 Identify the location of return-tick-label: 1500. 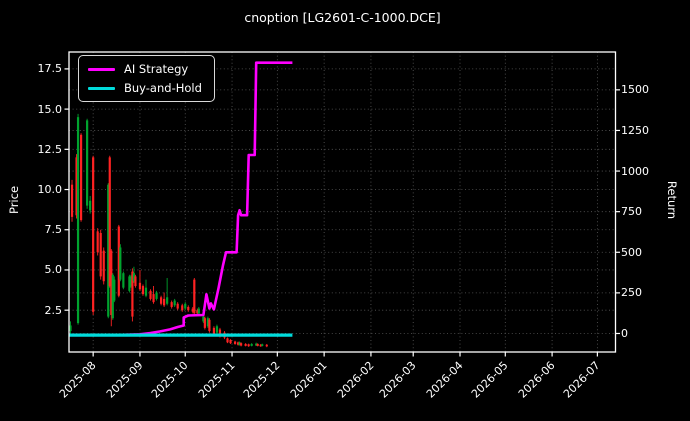
(635, 90).